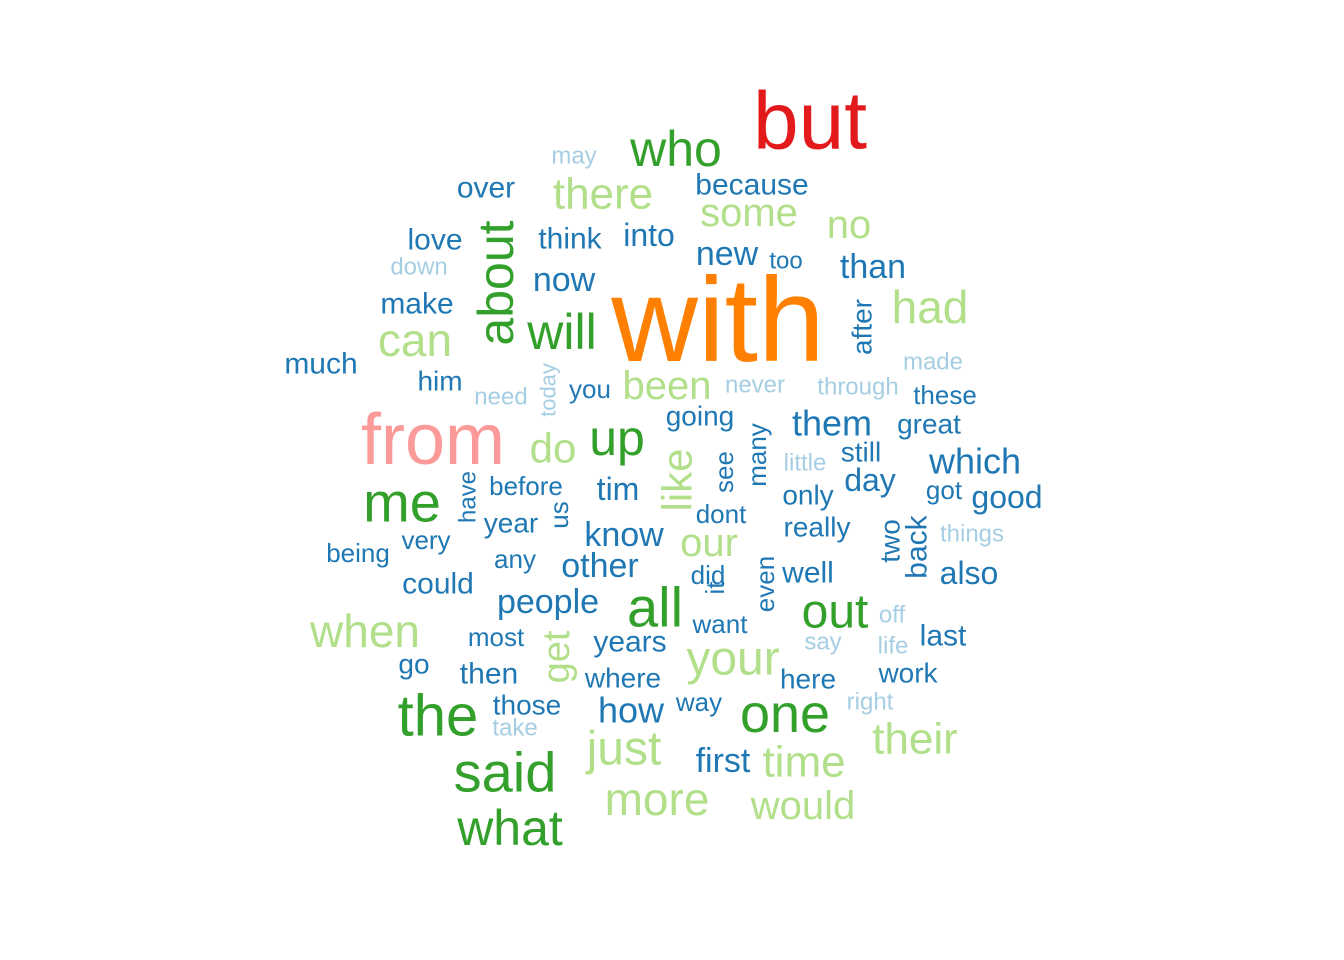 This screenshot has height=960, width=1344. I want to click on cloud-word: like, so click(677, 479).